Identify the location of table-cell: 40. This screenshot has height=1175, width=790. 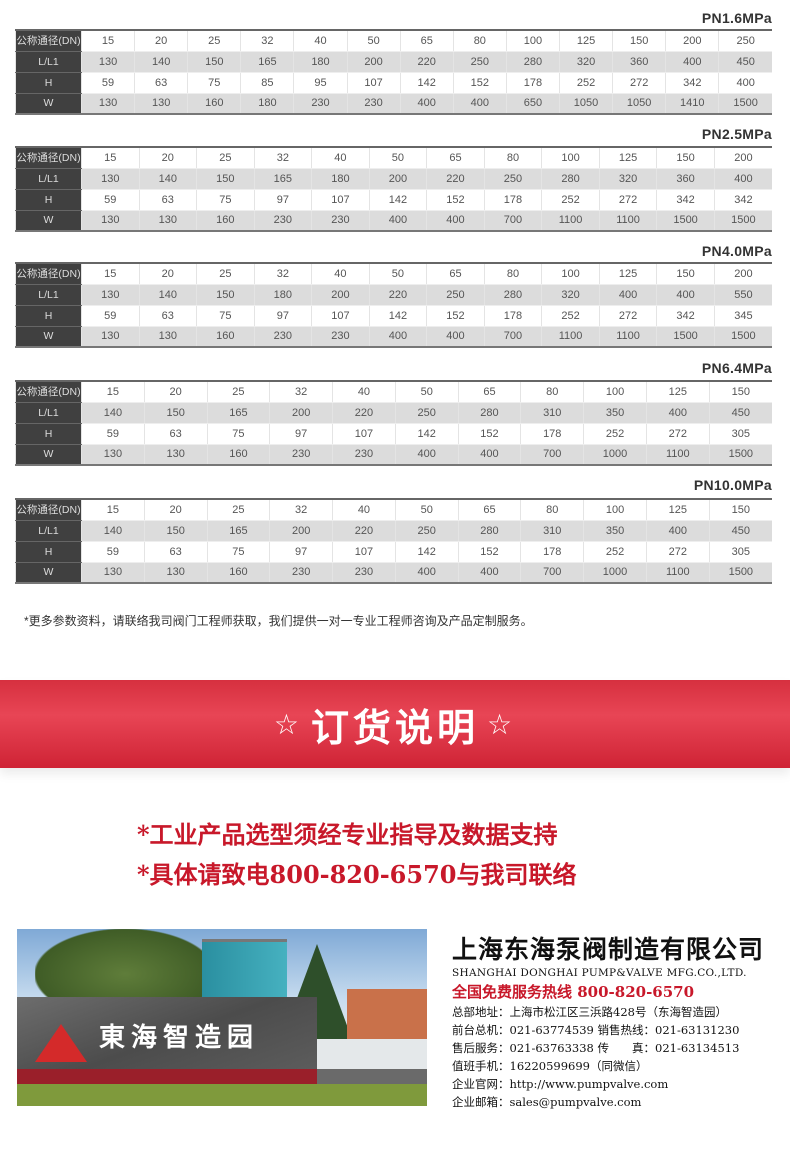
(320, 41).